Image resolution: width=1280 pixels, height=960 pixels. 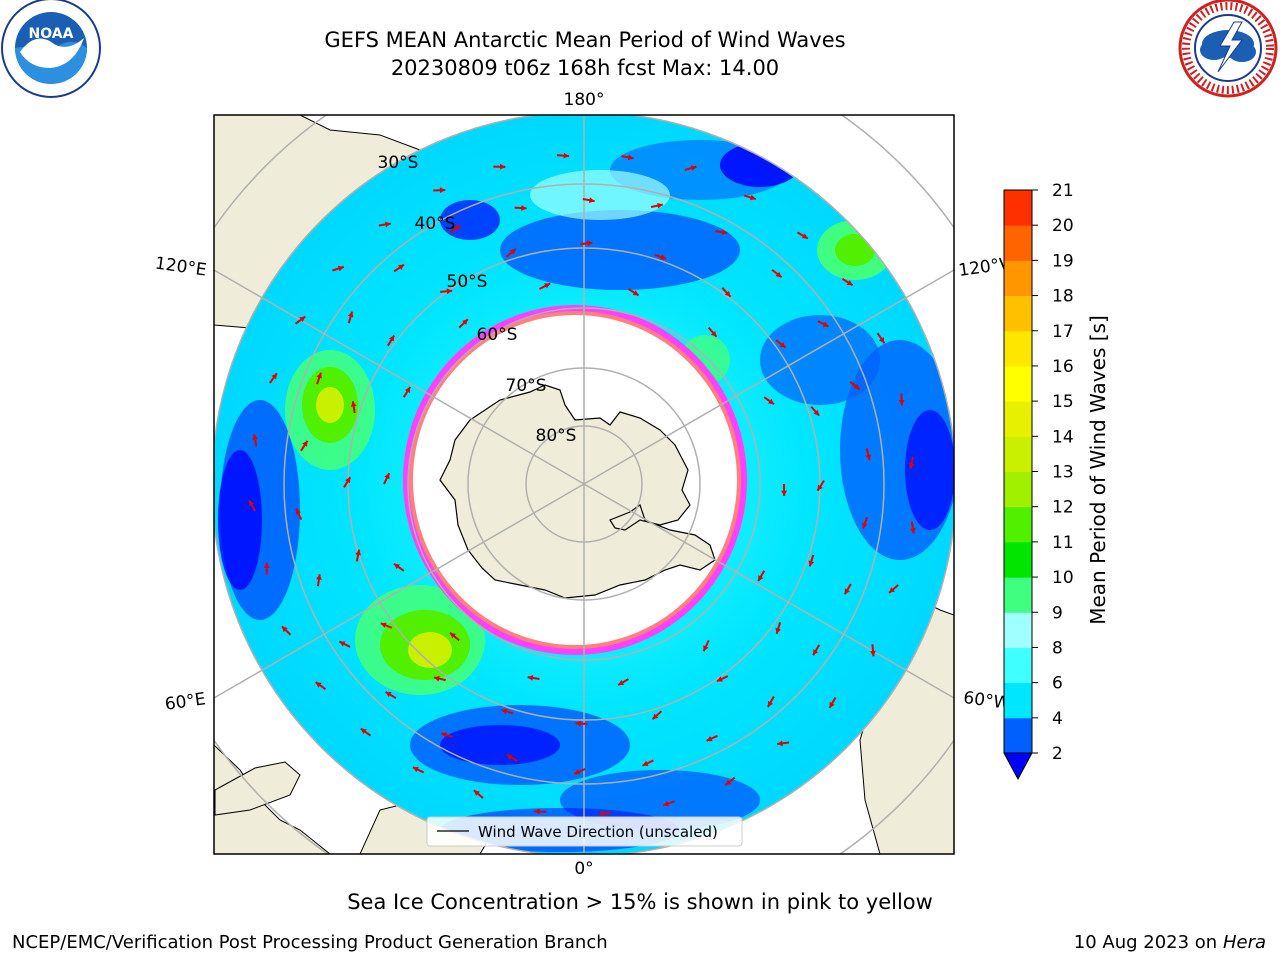 What do you see at coordinates (1063, 191) in the screenshot?
I see `colorbar-tick-label: 21` at bounding box center [1063, 191].